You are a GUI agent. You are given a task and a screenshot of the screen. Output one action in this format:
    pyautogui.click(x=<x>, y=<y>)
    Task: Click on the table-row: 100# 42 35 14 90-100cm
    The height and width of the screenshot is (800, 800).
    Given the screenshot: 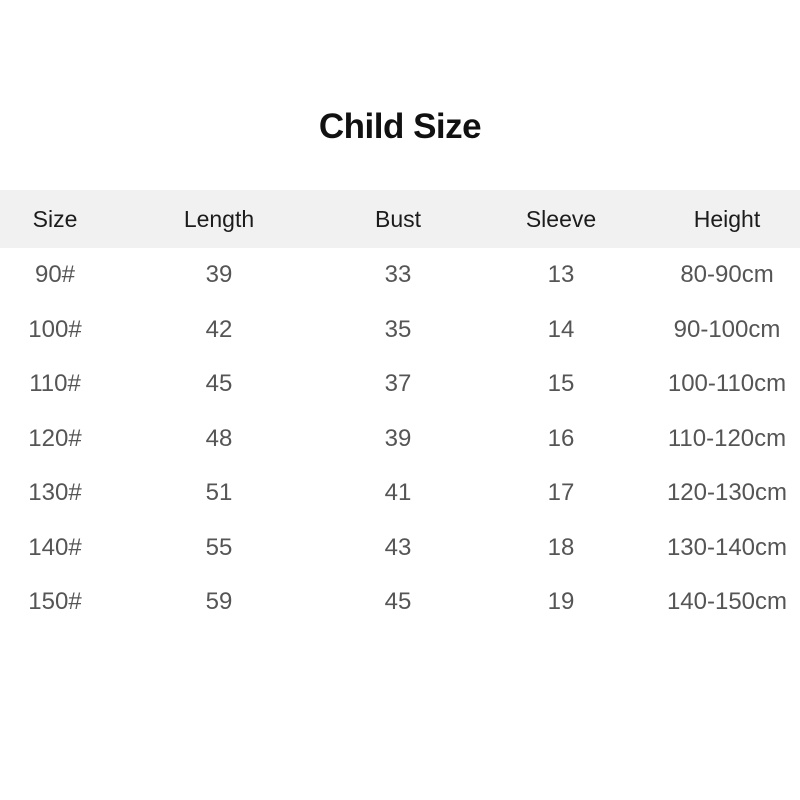 What is the action you would take?
    pyautogui.click(x=400, y=330)
    